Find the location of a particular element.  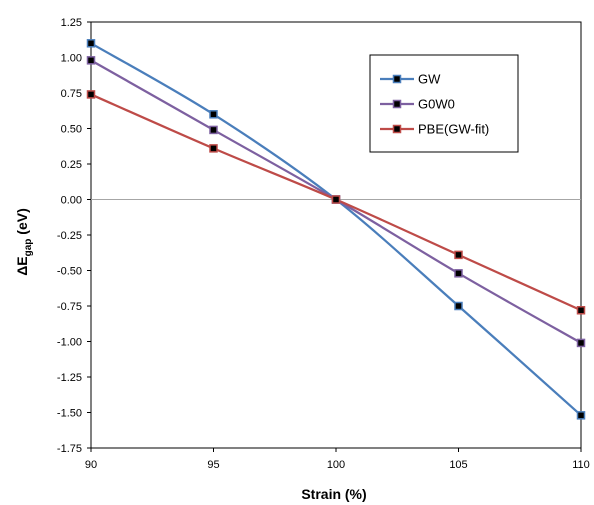

legend: GW G0W0 PBE(GW-fit) is located at coordinates (444, 103).